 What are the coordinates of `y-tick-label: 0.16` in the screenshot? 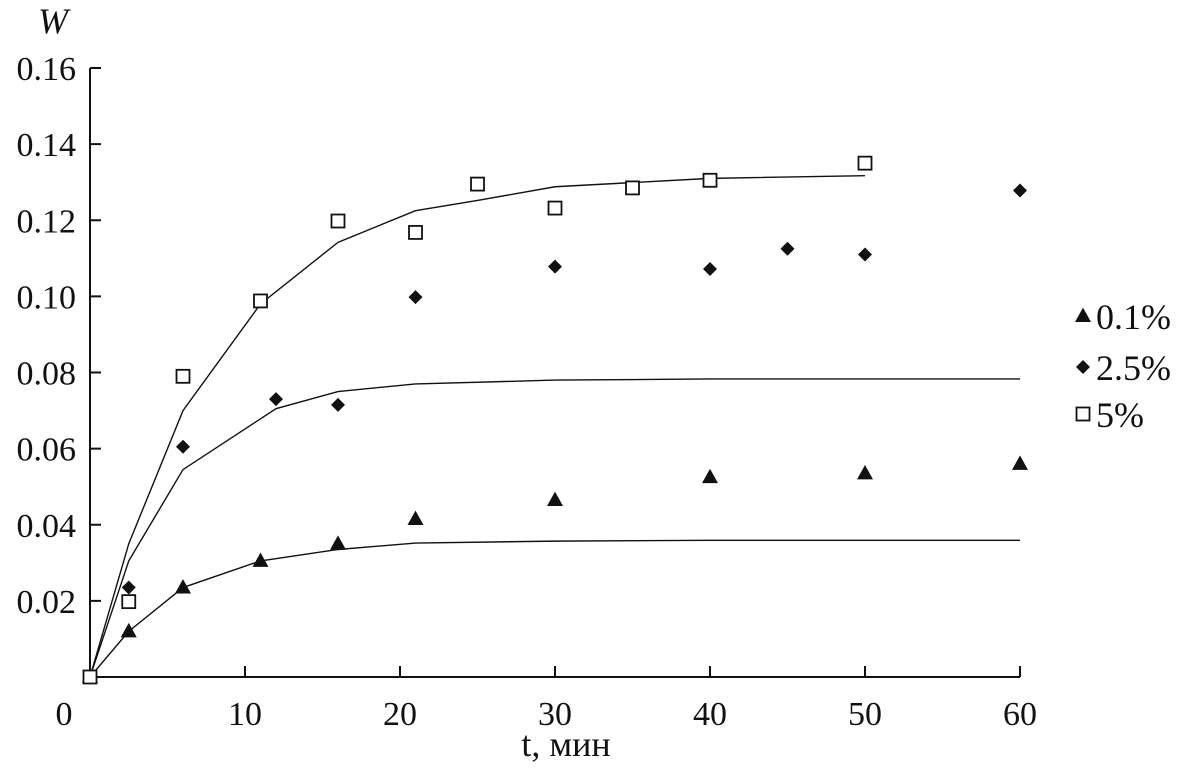 It's located at (47, 69).